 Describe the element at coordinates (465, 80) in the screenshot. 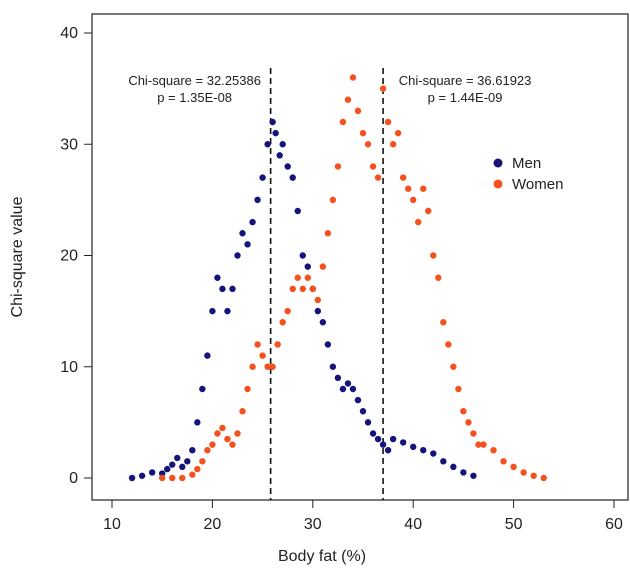

I see `annotation-chi-square: Chi-square = 36.61923` at that location.